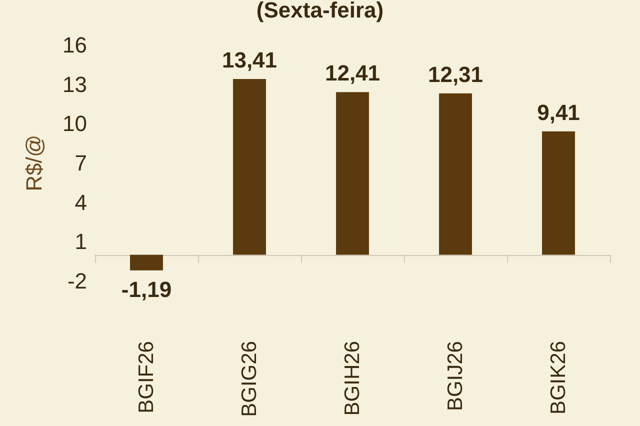 The height and width of the screenshot is (426, 640). Describe the element at coordinates (80, 241) in the screenshot. I see `y-tick-label: 1` at that location.